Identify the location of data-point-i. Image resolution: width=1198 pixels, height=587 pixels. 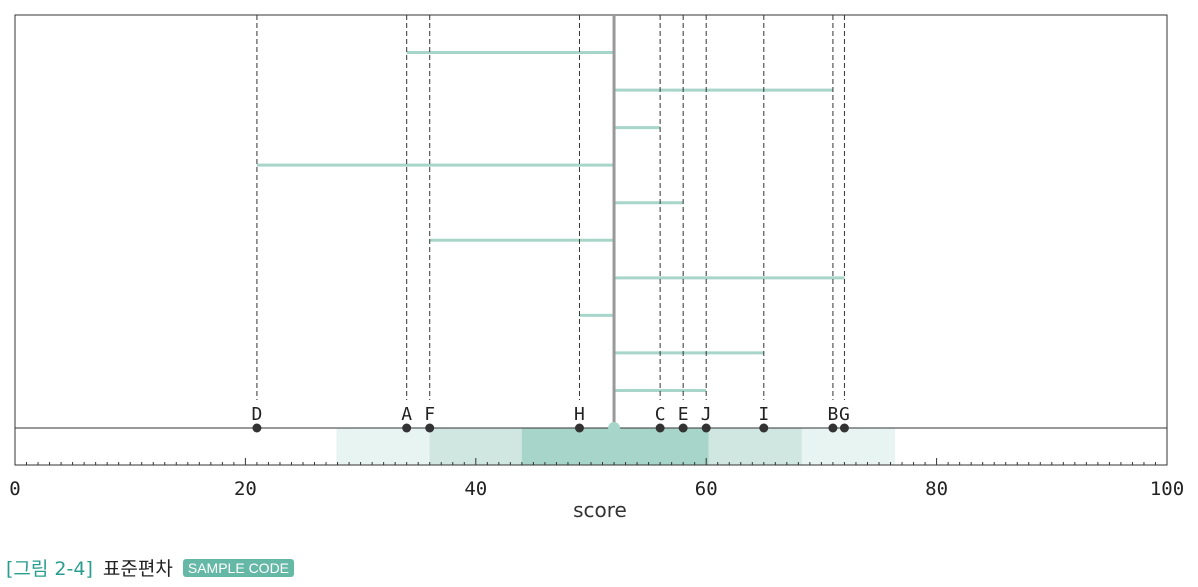
(764, 428).